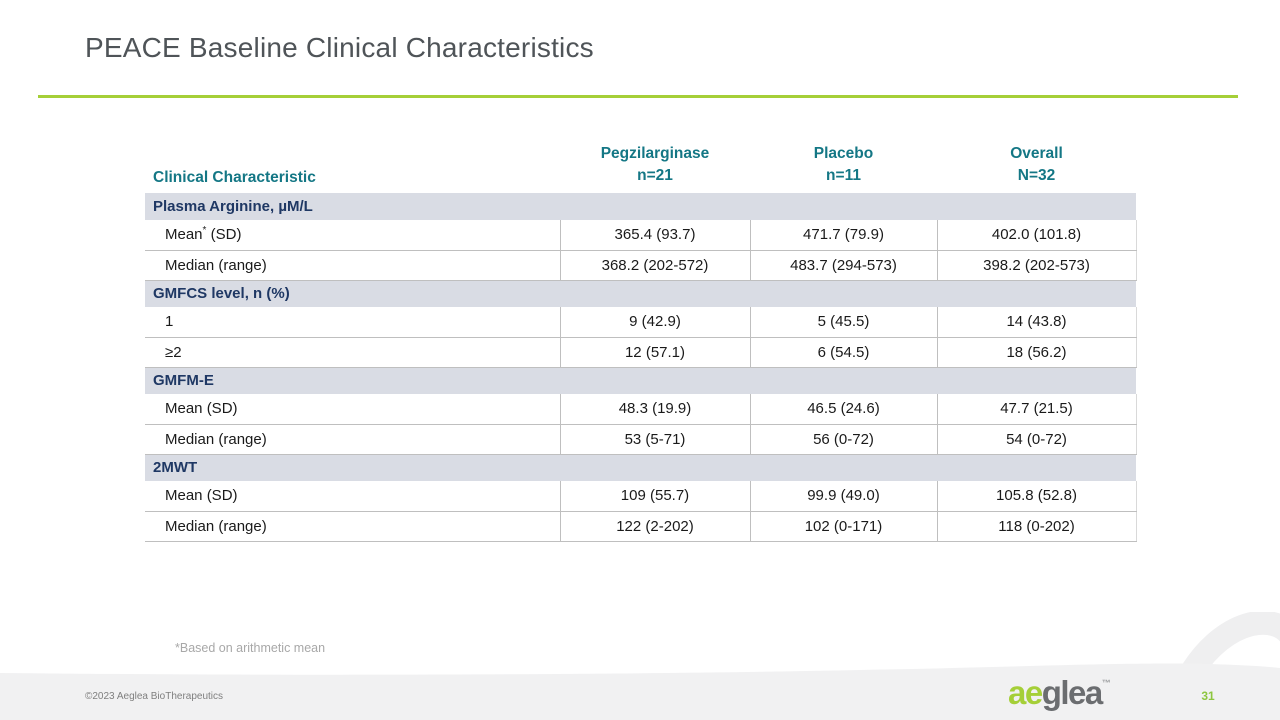  What do you see at coordinates (654, 496) in the screenshot?
I see `value-cell: 109 (55.7)` at bounding box center [654, 496].